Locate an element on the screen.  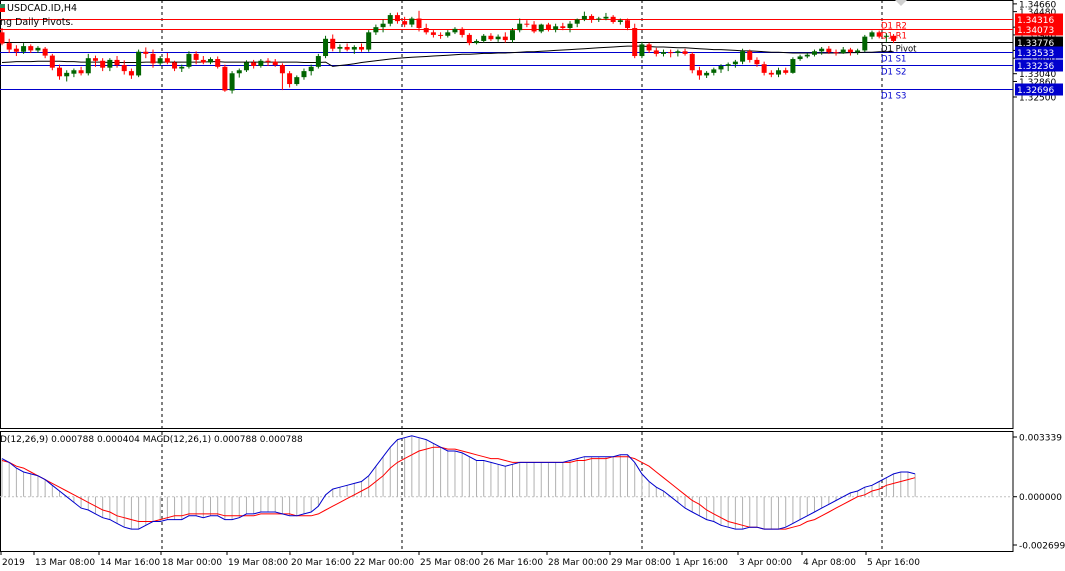
symbol-label: USDCAD.ID,H4 is located at coordinates (42, 8).